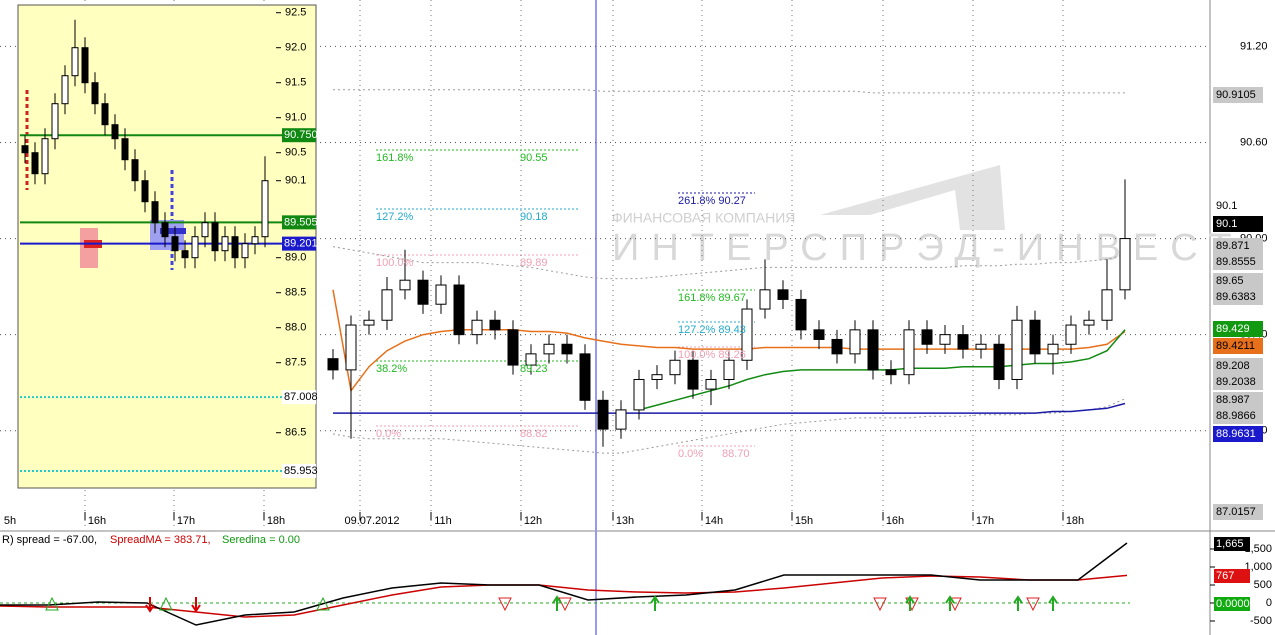  What do you see at coordinates (301, 135) in the screenshot?
I see `inset-level-label: 90.750` at bounding box center [301, 135].